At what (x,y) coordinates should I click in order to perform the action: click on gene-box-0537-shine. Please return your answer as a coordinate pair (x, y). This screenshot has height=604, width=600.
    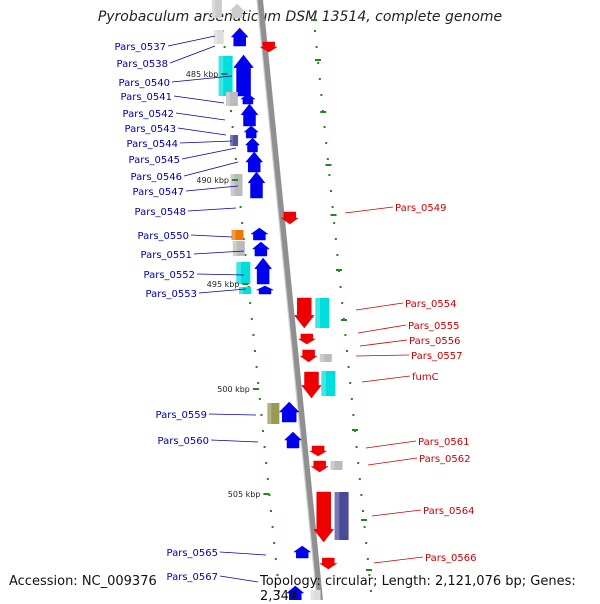
    Looking at the image, I should click on (215, 37).